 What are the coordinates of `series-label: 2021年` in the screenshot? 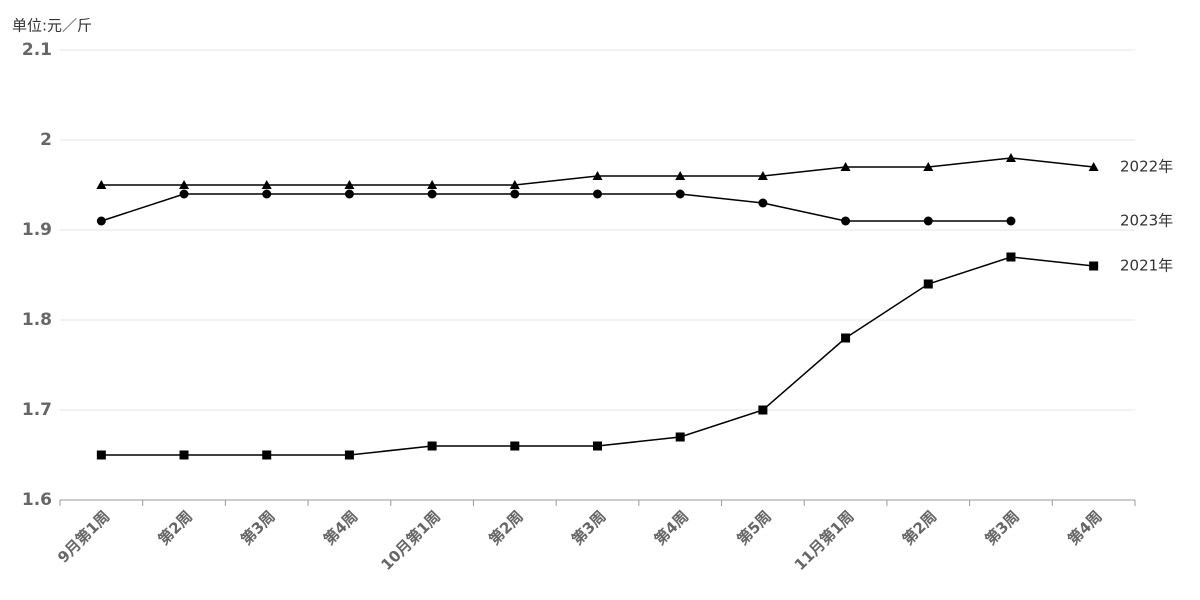 It's located at (1146, 266).